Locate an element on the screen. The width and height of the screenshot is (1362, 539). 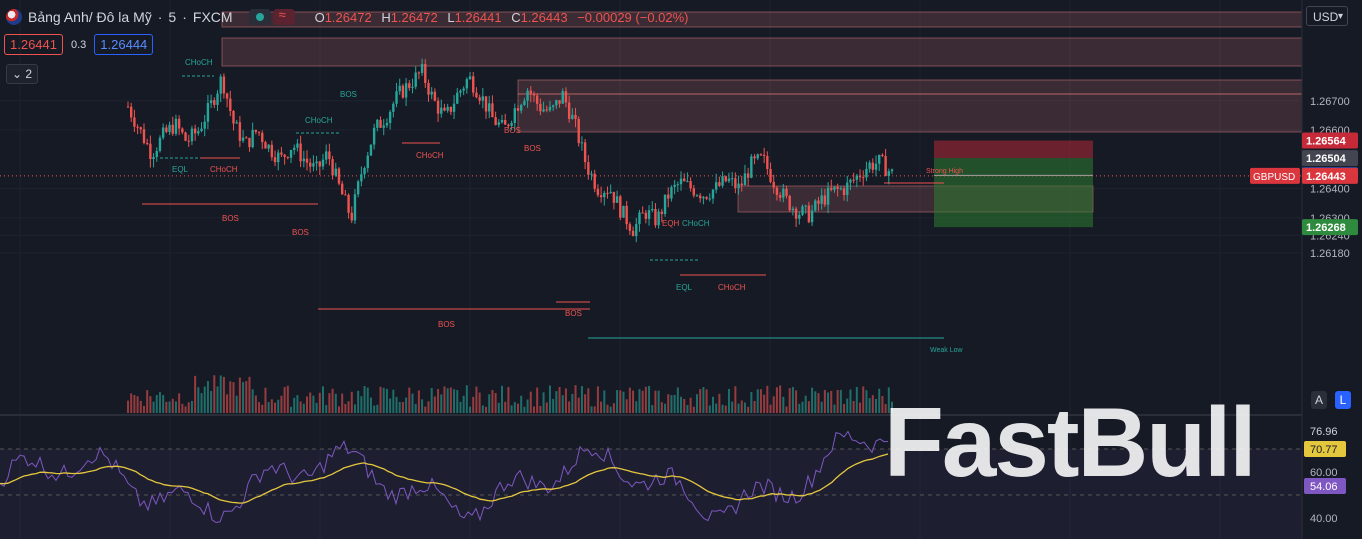
supply-zone is located at coordinates (910, 87).